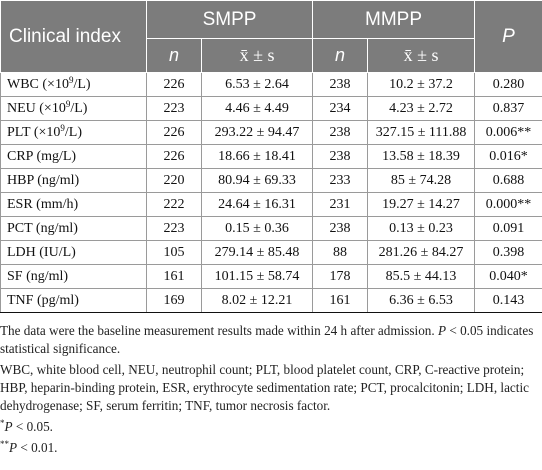  What do you see at coordinates (421, 180) in the screenshot?
I see `mmpp-mean-sd: 85 ± 74.28` at bounding box center [421, 180].